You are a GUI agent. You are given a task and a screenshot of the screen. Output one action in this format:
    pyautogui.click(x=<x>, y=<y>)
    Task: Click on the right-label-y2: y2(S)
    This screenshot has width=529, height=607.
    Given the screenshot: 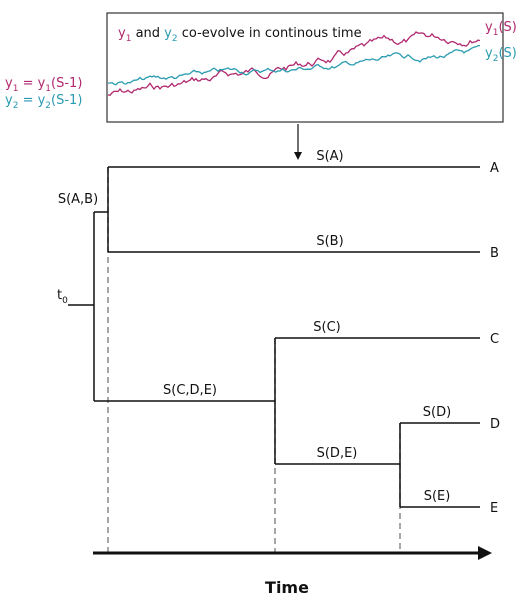 What is the action you would take?
    pyautogui.click(x=501, y=55)
    